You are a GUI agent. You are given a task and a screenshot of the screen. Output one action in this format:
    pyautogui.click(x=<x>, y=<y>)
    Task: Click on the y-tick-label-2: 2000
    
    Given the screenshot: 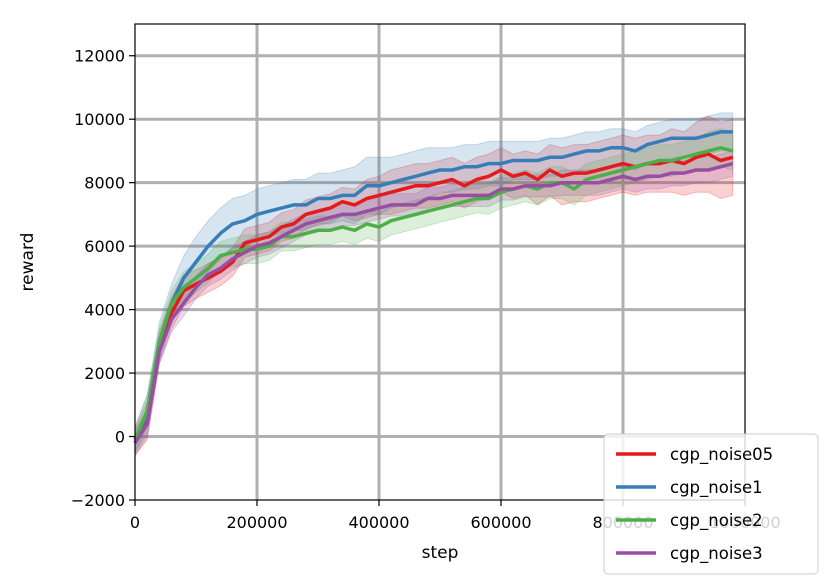 What is the action you would take?
    pyautogui.click(x=104, y=373)
    